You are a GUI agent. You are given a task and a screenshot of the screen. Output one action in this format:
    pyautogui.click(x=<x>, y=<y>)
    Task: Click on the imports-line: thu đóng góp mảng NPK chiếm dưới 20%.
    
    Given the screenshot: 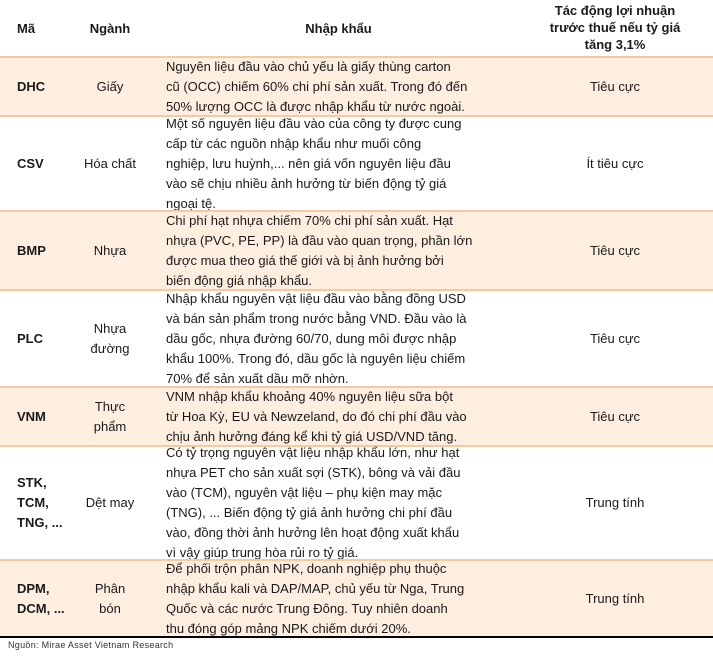 What is the action you would take?
    pyautogui.click(x=288, y=628)
    